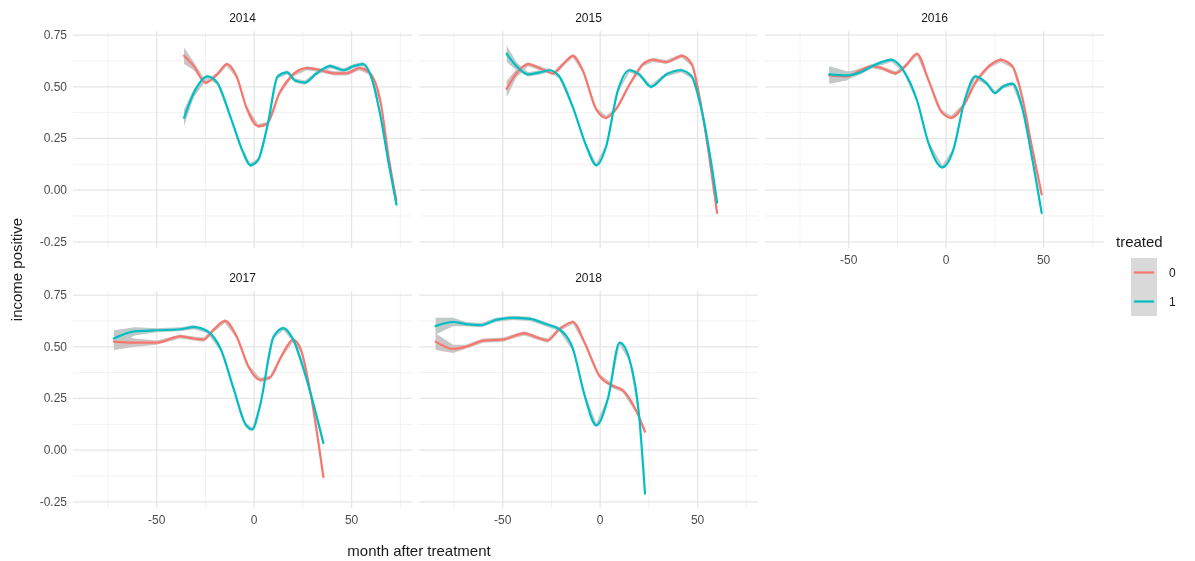 The width and height of the screenshot is (1195, 561). What do you see at coordinates (243, 278) in the screenshot?
I see `chart-title: 2017` at bounding box center [243, 278].